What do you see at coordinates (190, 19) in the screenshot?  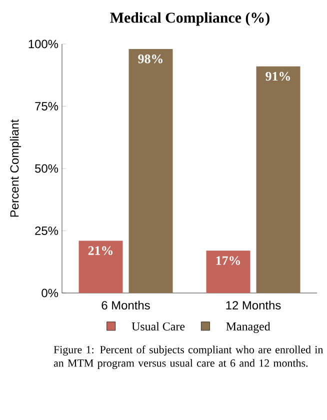 I see `chart-title: Medical Compliance (%)` at bounding box center [190, 19].